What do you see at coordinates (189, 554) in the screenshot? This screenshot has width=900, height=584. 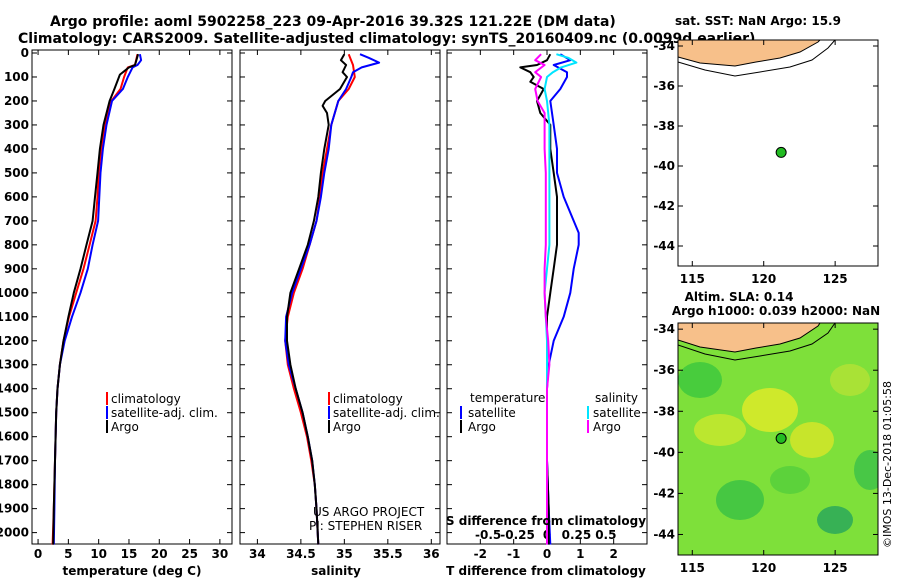 I see `x-tick-label: 25` at bounding box center [189, 554].